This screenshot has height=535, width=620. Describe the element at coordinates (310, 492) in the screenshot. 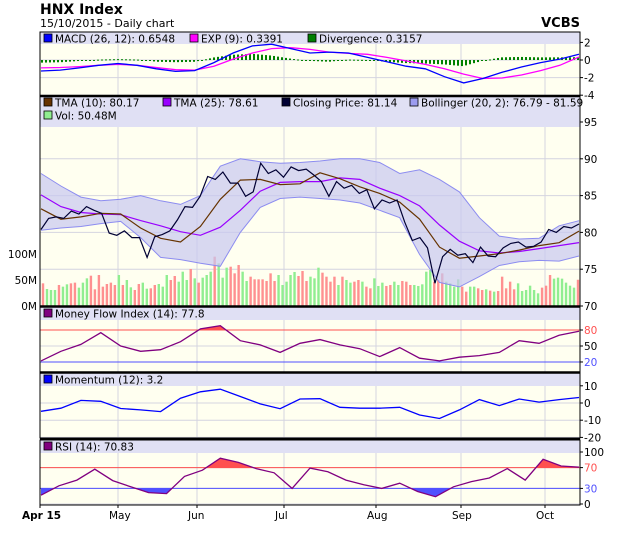

I see `oversold-fill` at that location.